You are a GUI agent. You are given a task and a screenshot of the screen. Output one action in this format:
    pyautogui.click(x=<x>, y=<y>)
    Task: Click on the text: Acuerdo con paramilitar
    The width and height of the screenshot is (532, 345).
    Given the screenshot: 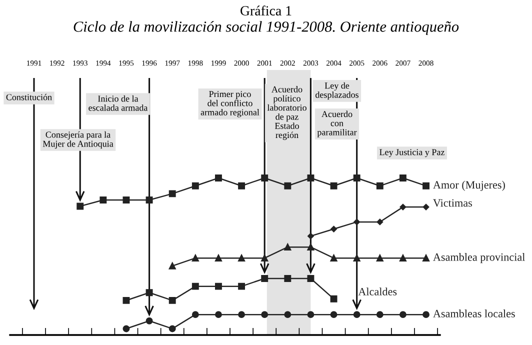 What is the action you would take?
    pyautogui.click(x=337, y=124)
    